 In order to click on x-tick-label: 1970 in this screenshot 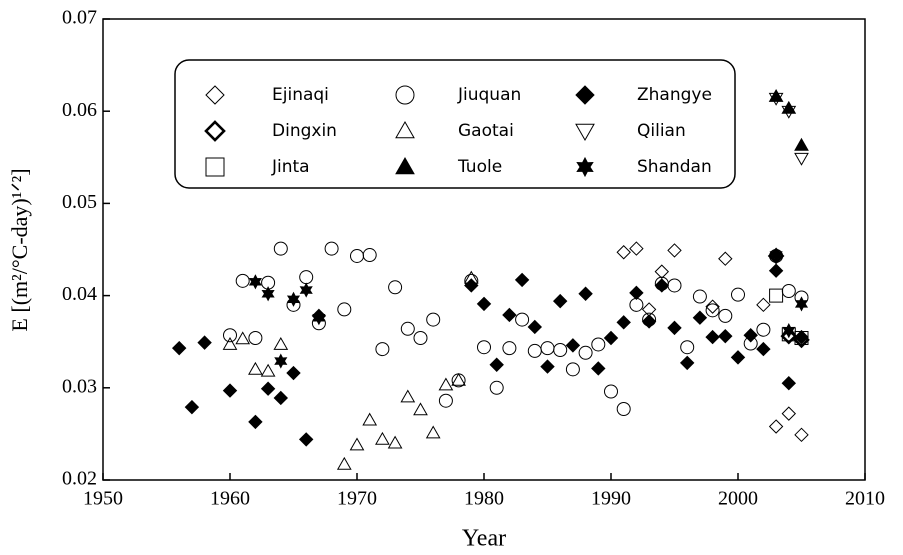, I will do `click(357, 499)`.